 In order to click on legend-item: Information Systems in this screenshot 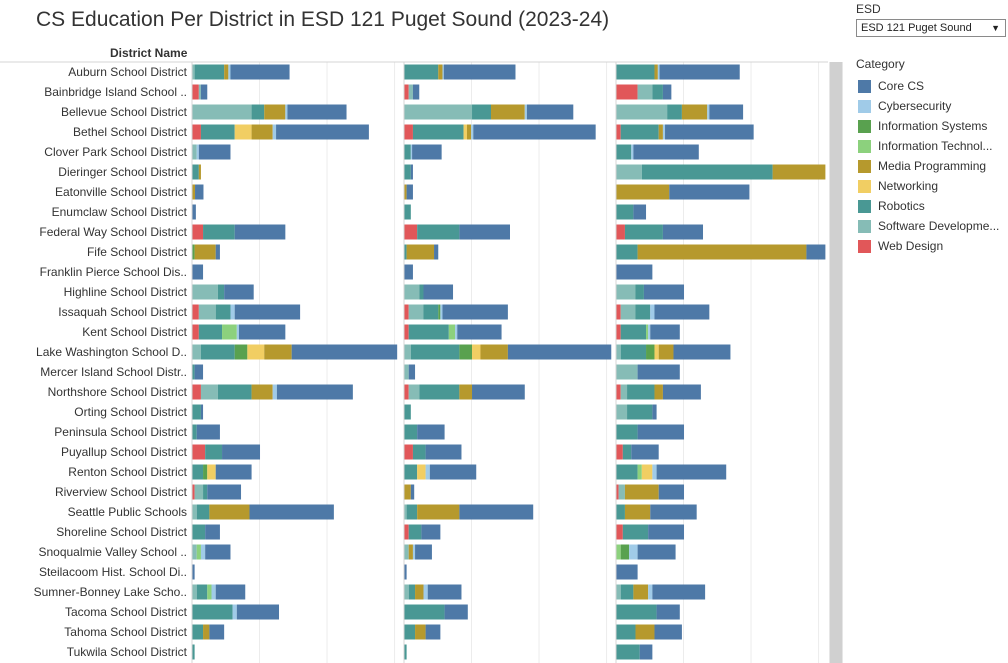, I will do `click(933, 126)`.